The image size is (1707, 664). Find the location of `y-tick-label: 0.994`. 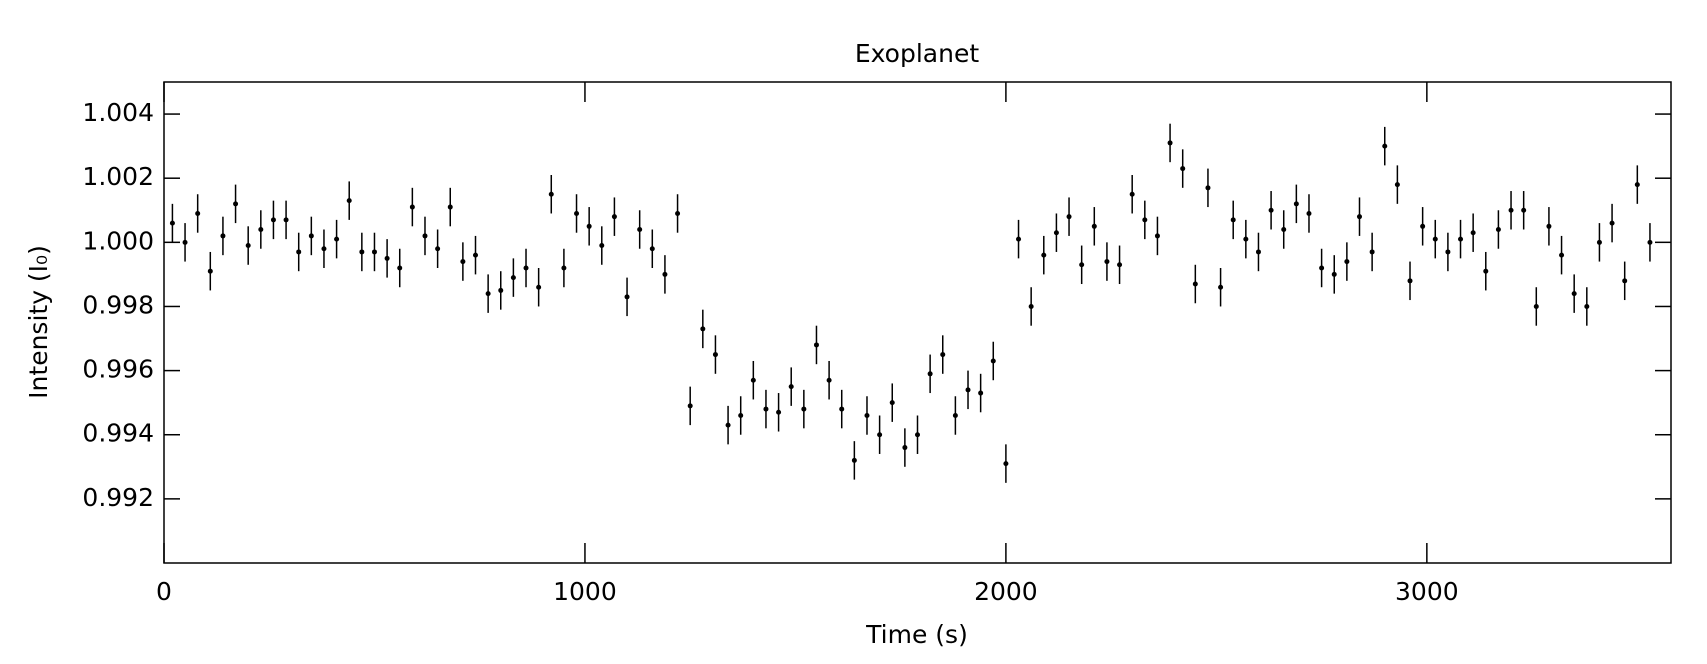

y-tick-label: 0.994 is located at coordinates (118, 433).